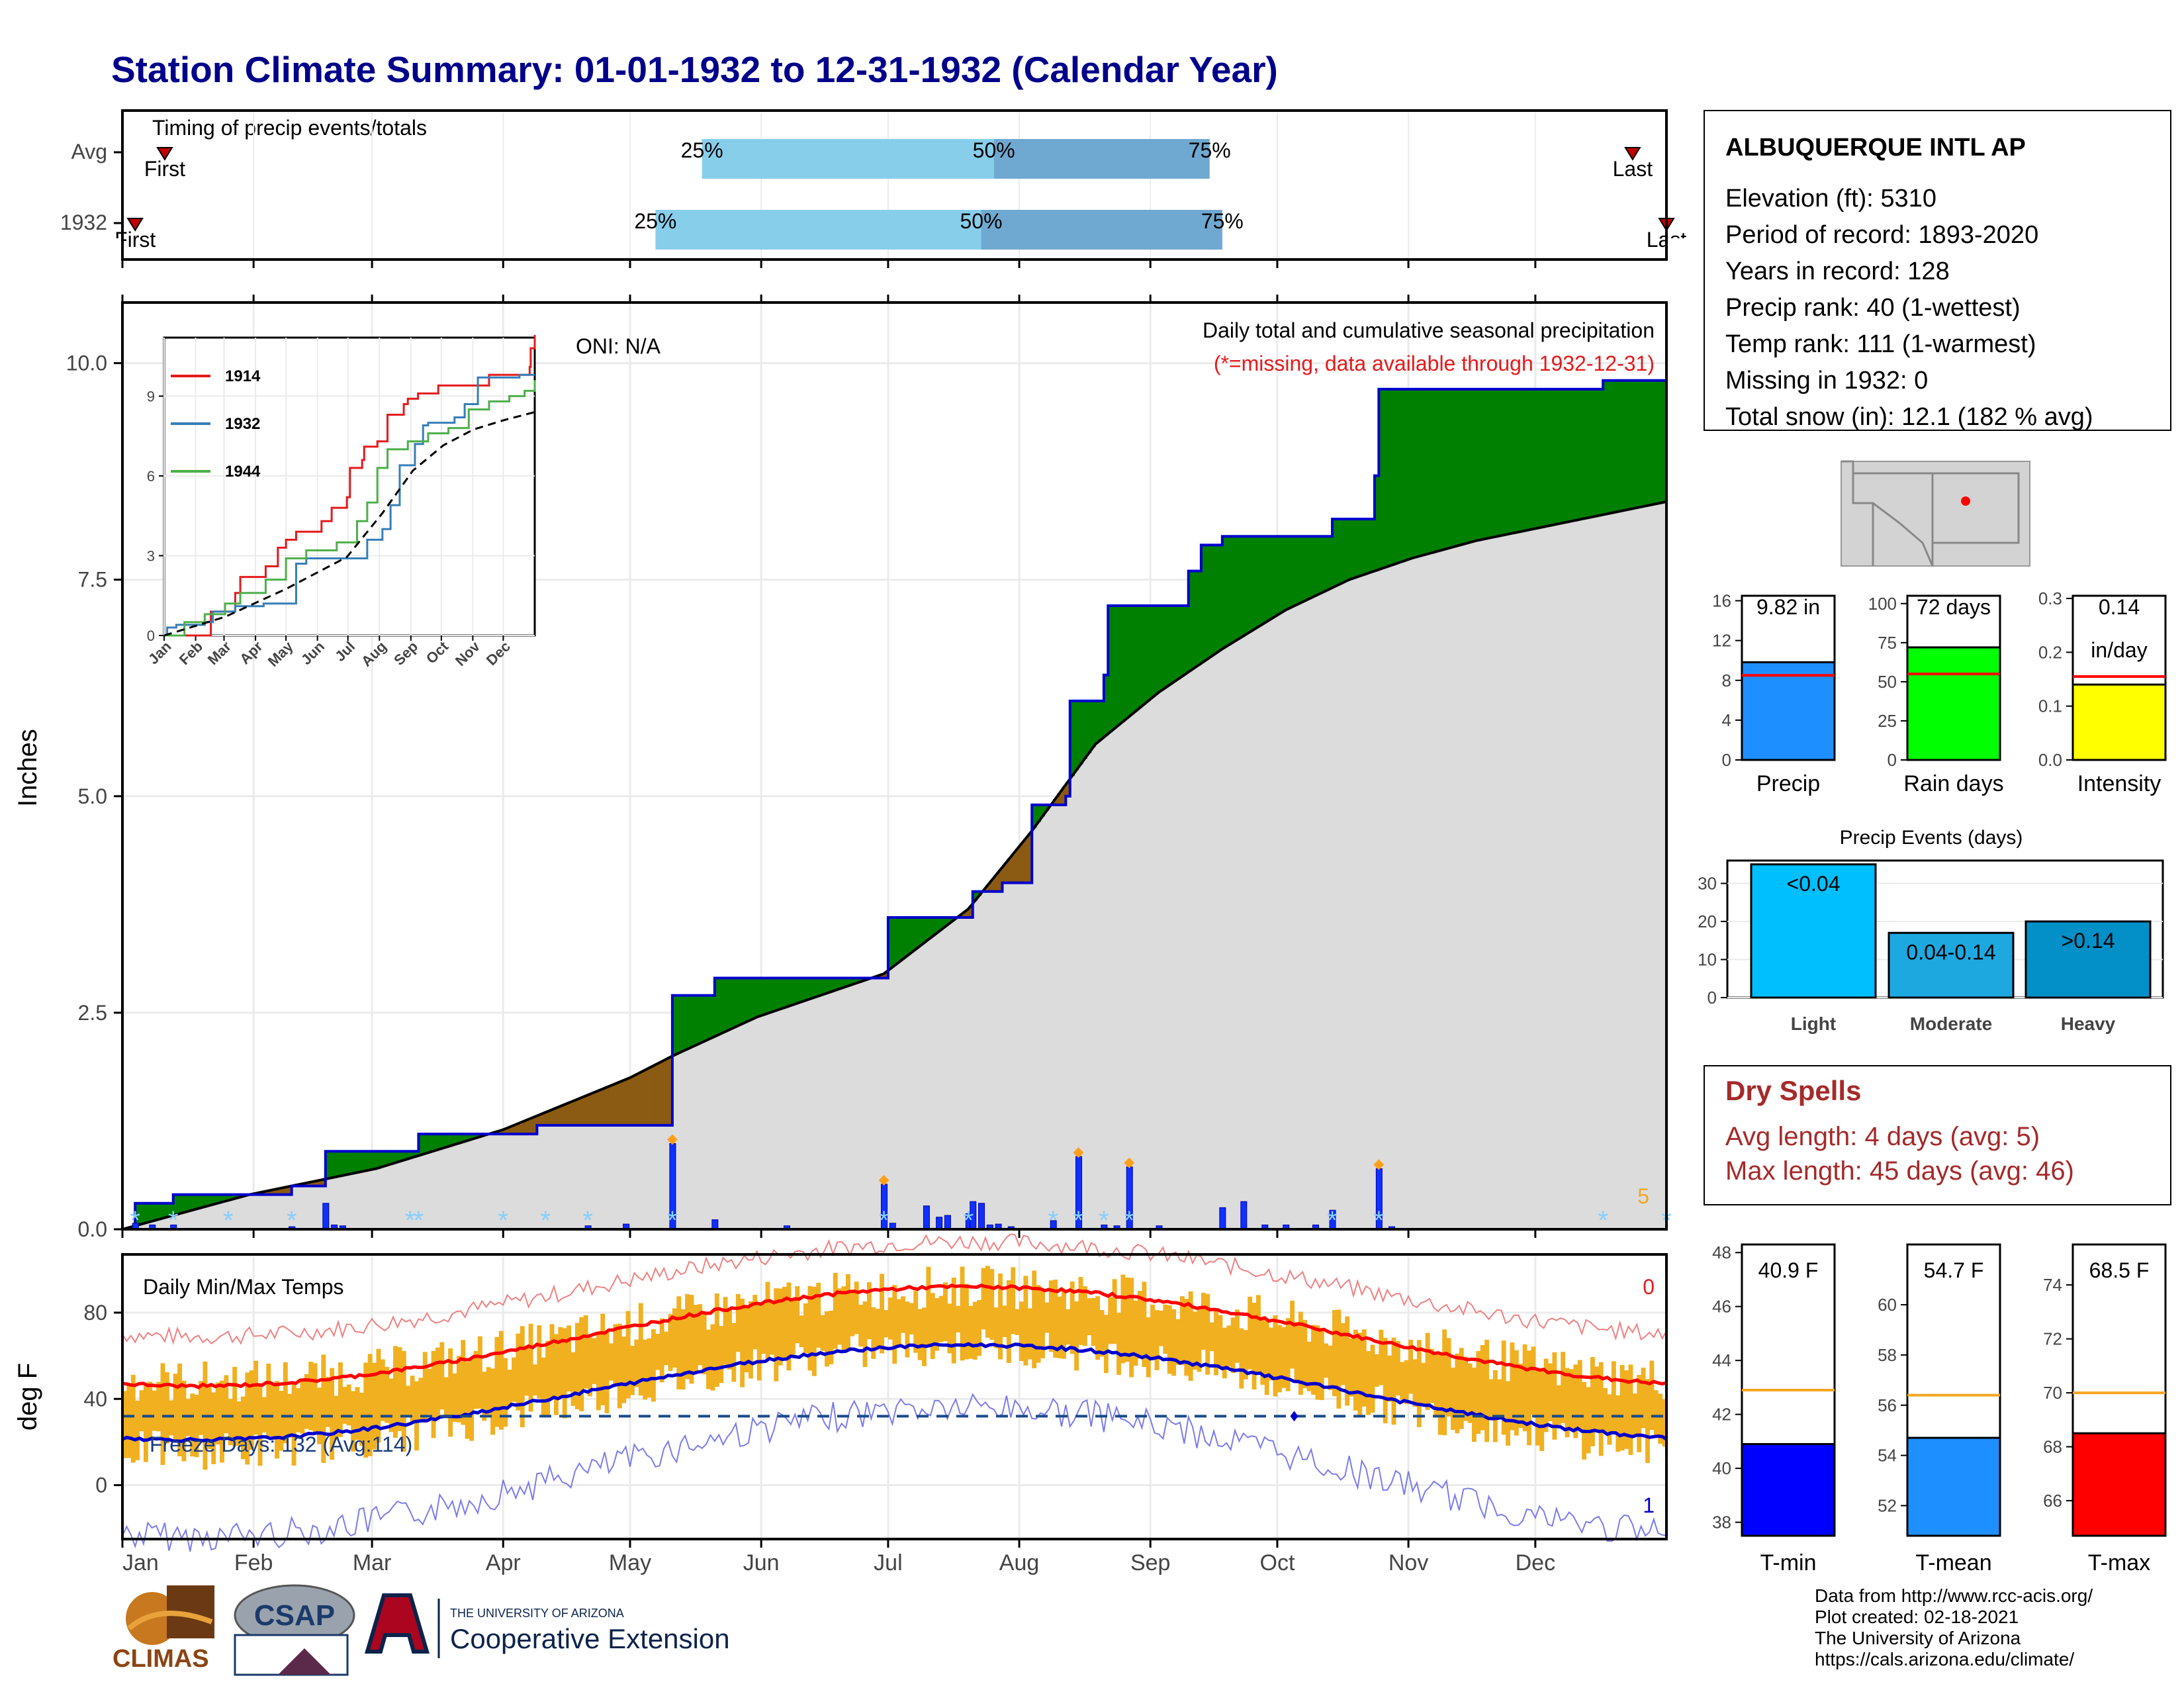  Describe the element at coordinates (2052, 1393) in the screenshot. I see `temp-bar-tick-label: 70` at that location.